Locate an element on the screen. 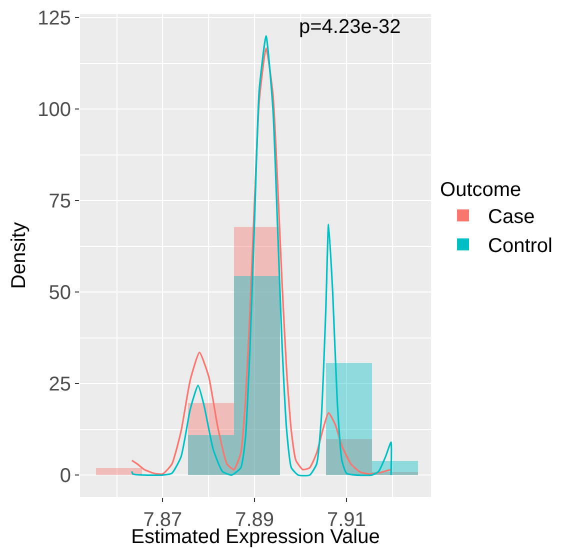 Image resolution: width=570 pixels, height=548 pixels. y-tick-label: 0 is located at coordinates (65, 476).